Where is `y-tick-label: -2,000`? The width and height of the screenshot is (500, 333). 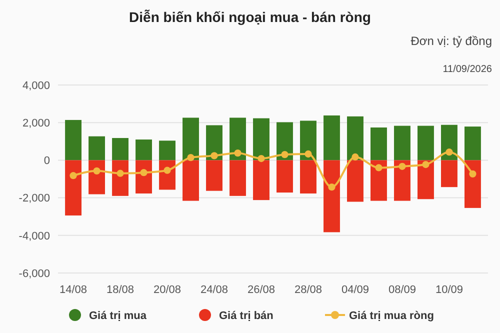
y-tick-label: -2,000 is located at coordinates (34, 198).